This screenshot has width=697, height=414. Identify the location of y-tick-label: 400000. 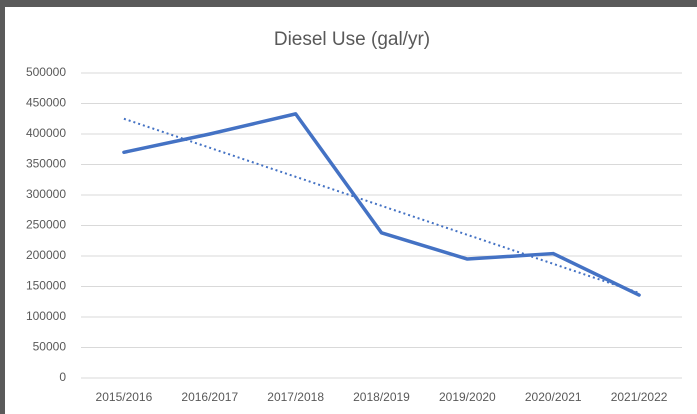
(46, 133).